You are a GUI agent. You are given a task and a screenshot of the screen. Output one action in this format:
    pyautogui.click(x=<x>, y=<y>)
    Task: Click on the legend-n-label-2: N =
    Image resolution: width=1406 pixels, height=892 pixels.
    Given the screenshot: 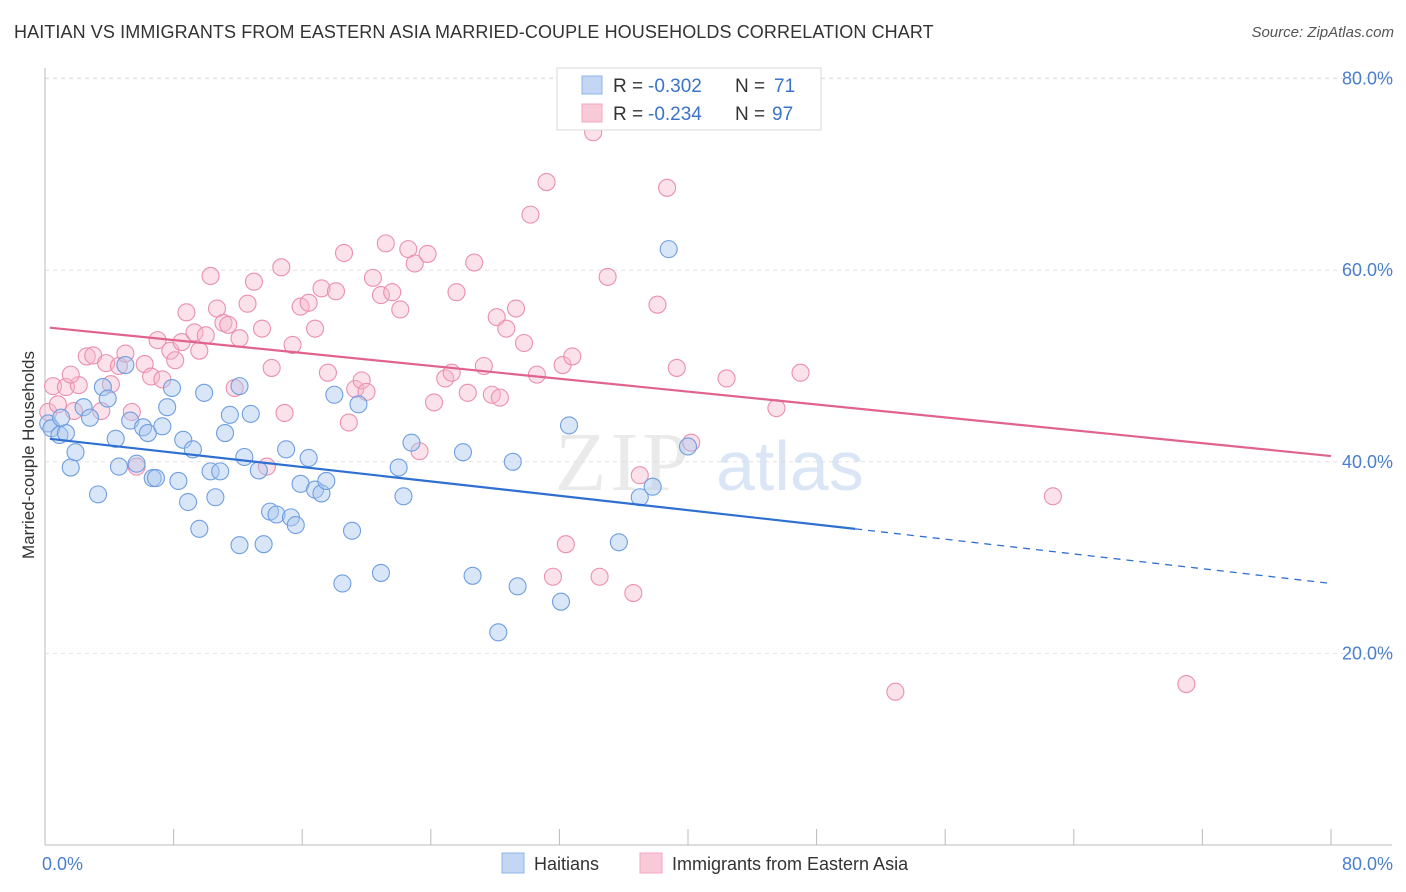 What is the action you would take?
    pyautogui.click(x=750, y=114)
    